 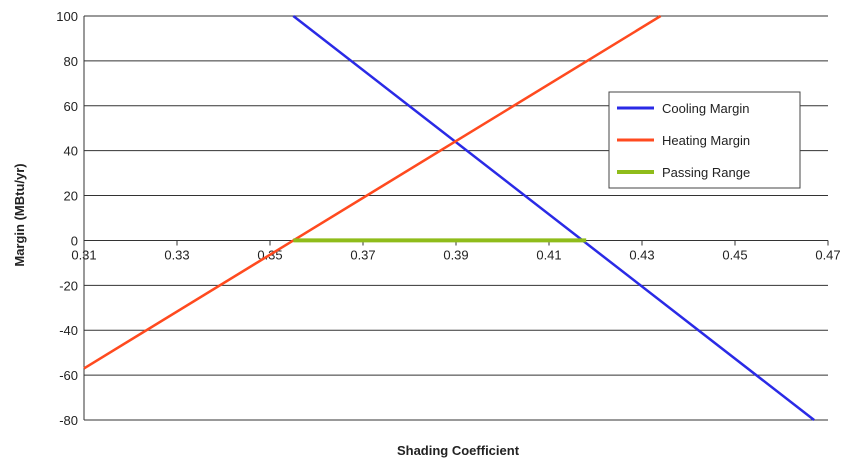 What do you see at coordinates (19, 214) in the screenshot?
I see `y-axis-title: Margin (MBtu/yr)` at bounding box center [19, 214].